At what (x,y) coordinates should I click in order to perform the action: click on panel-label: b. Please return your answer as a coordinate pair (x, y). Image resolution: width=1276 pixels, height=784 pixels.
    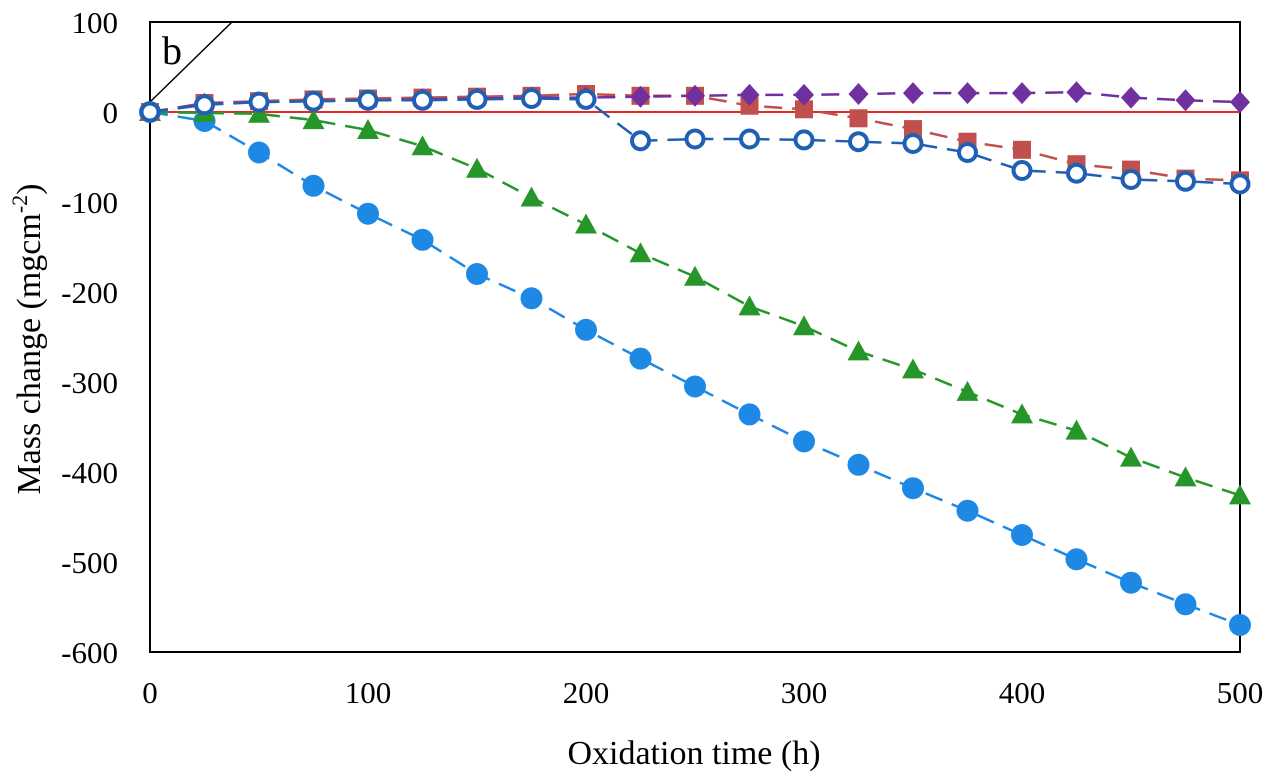
    Looking at the image, I should click on (172, 50).